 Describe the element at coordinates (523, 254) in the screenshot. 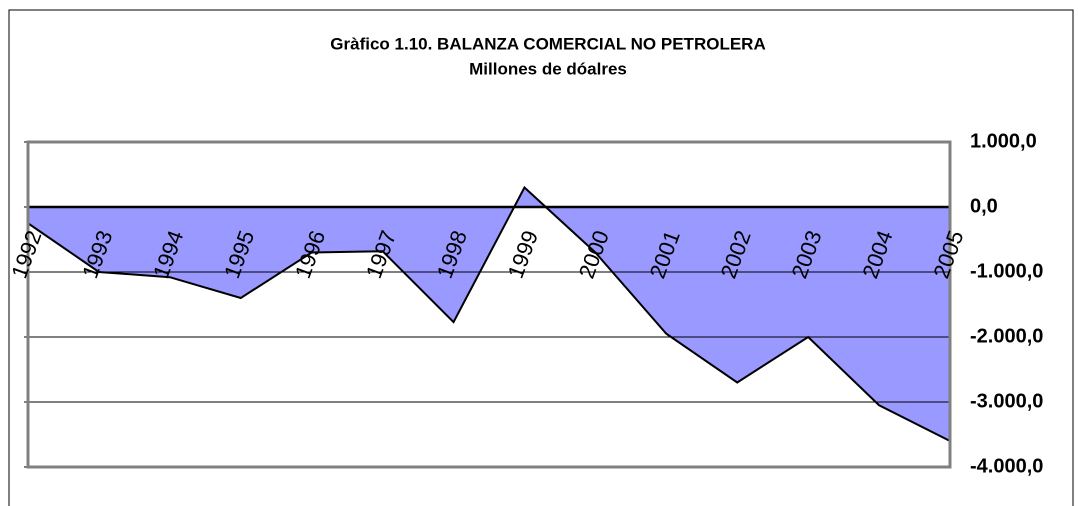

I see `x-tick-label: 1999` at that location.